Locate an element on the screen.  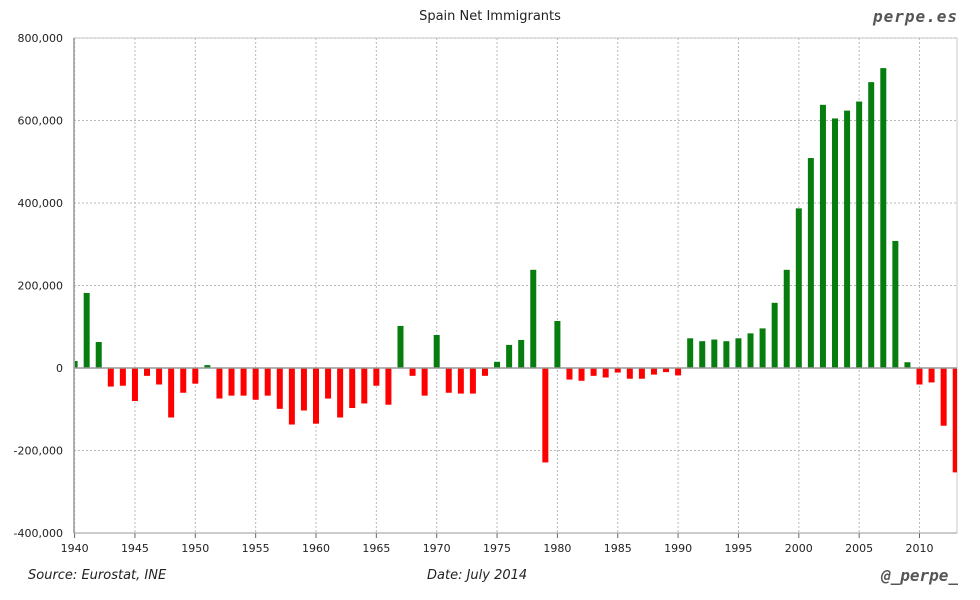
bar-1989 is located at coordinates (666, 370).